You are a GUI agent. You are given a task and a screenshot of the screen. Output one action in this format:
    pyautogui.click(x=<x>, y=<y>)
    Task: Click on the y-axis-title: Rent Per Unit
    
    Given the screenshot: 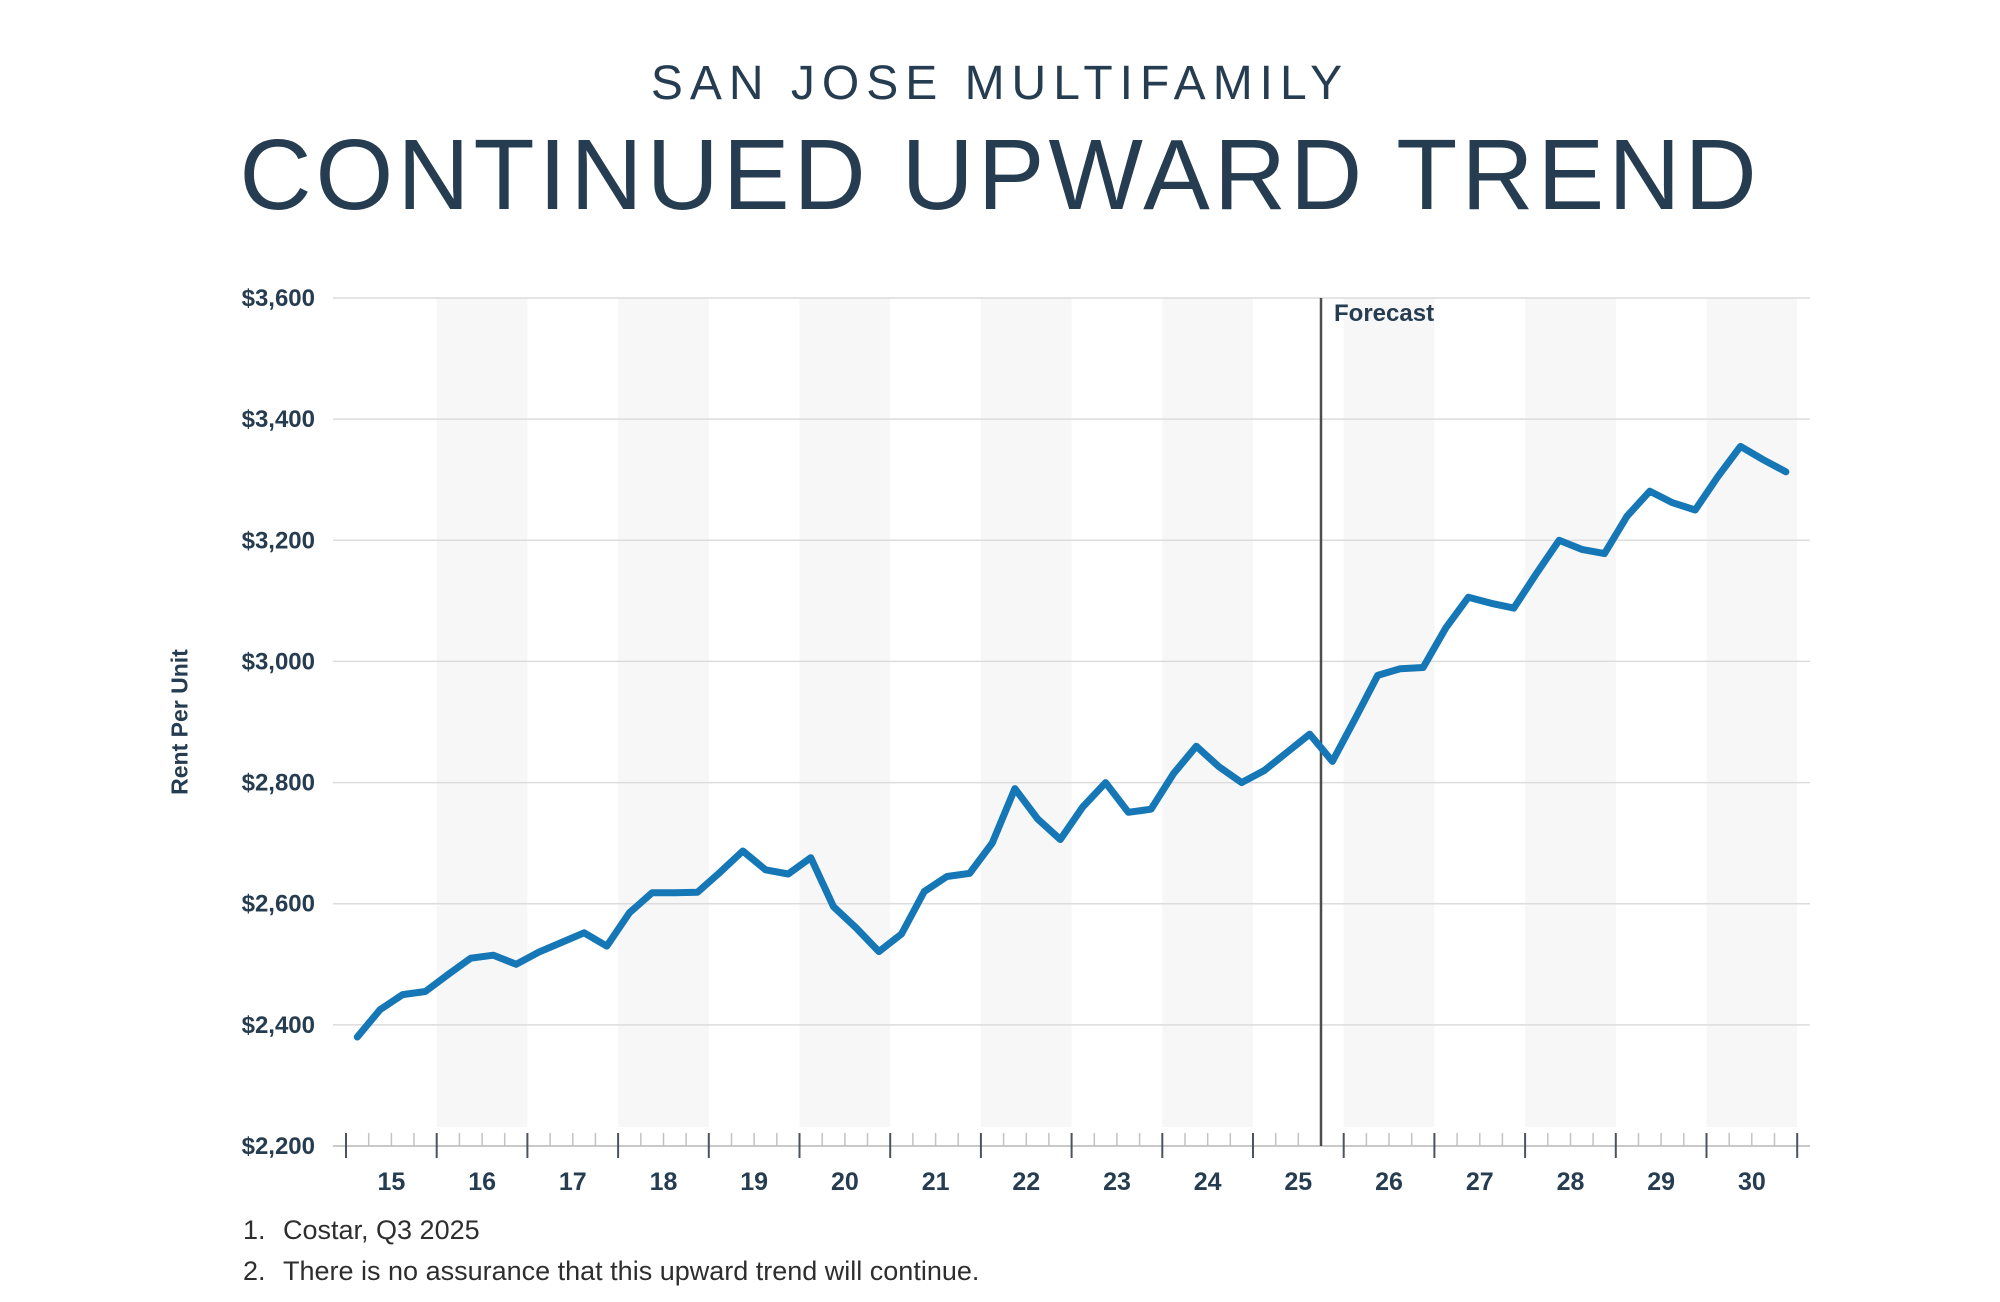 What is the action you would take?
    pyautogui.click(x=179, y=722)
    